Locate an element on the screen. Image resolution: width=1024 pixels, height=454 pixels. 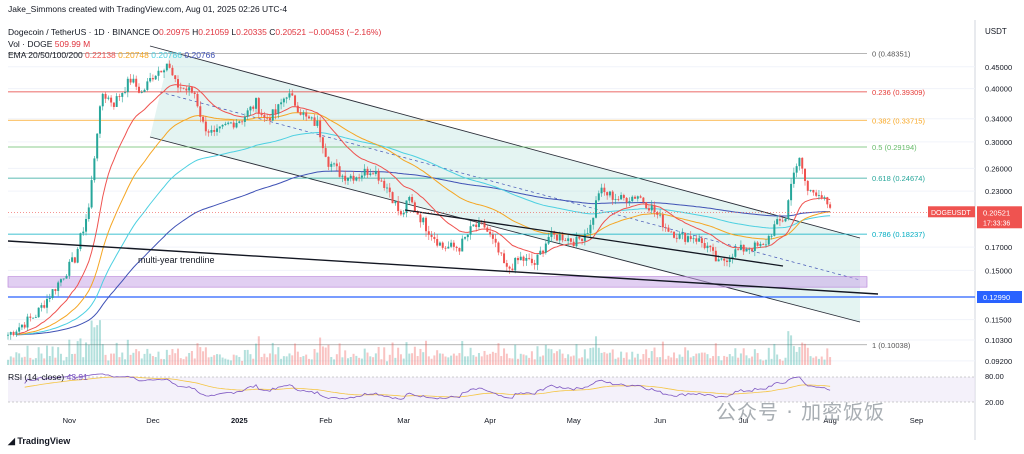
ohlc-open: 0.20975 is located at coordinates (174, 32).